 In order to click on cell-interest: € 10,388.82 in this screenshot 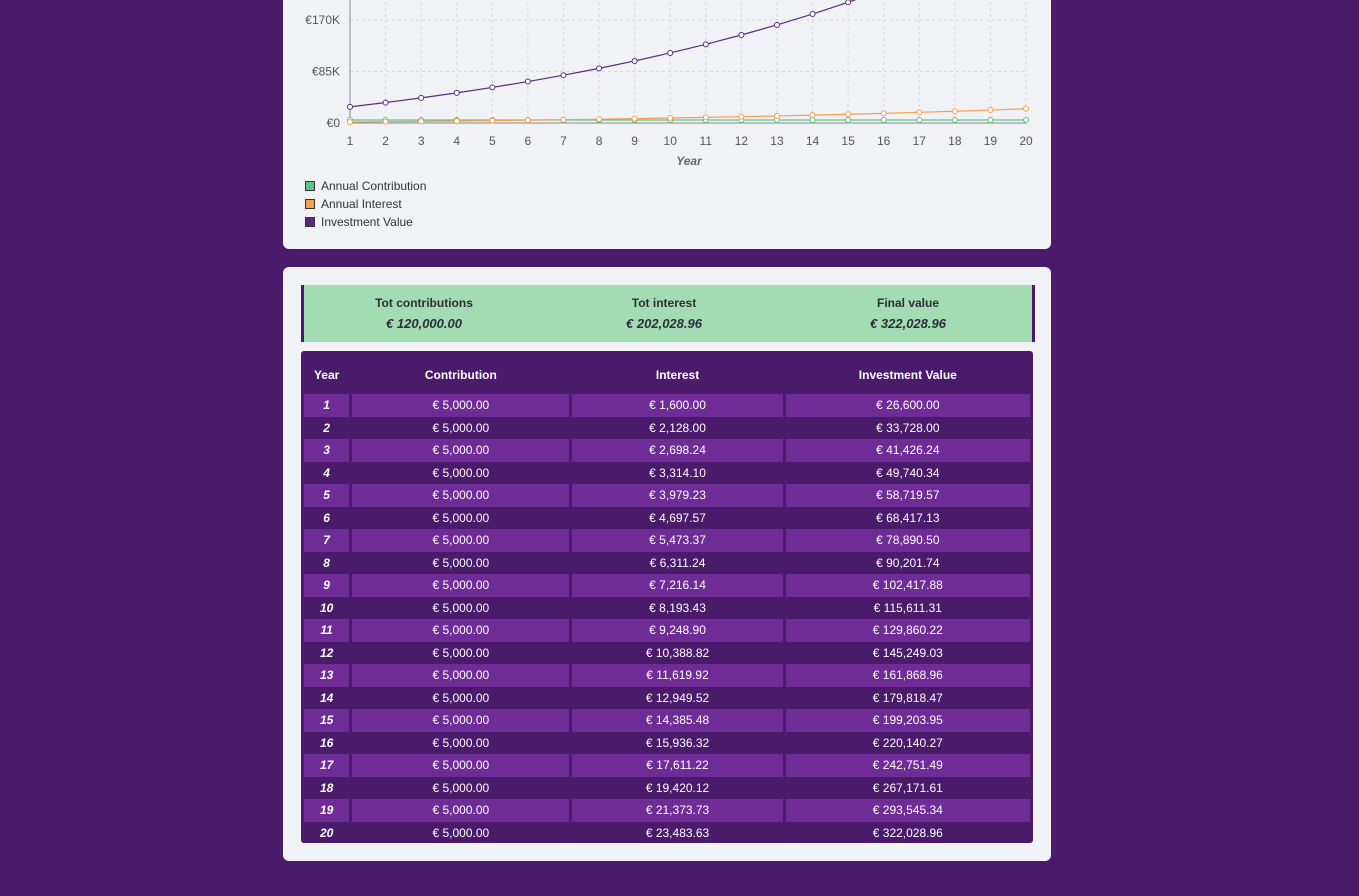, I will do `click(677, 652)`.